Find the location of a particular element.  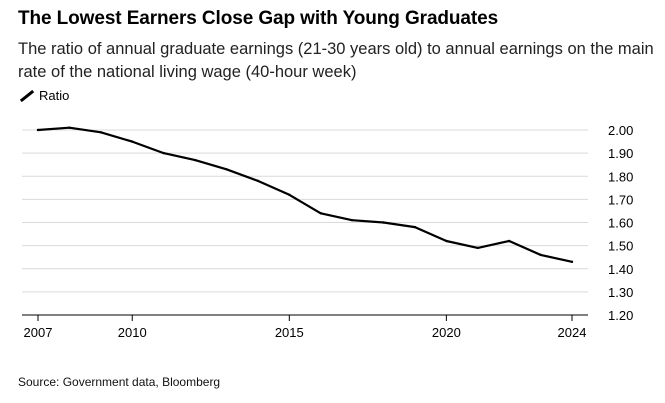

y-tick-label: 1.90 is located at coordinates (620, 153).